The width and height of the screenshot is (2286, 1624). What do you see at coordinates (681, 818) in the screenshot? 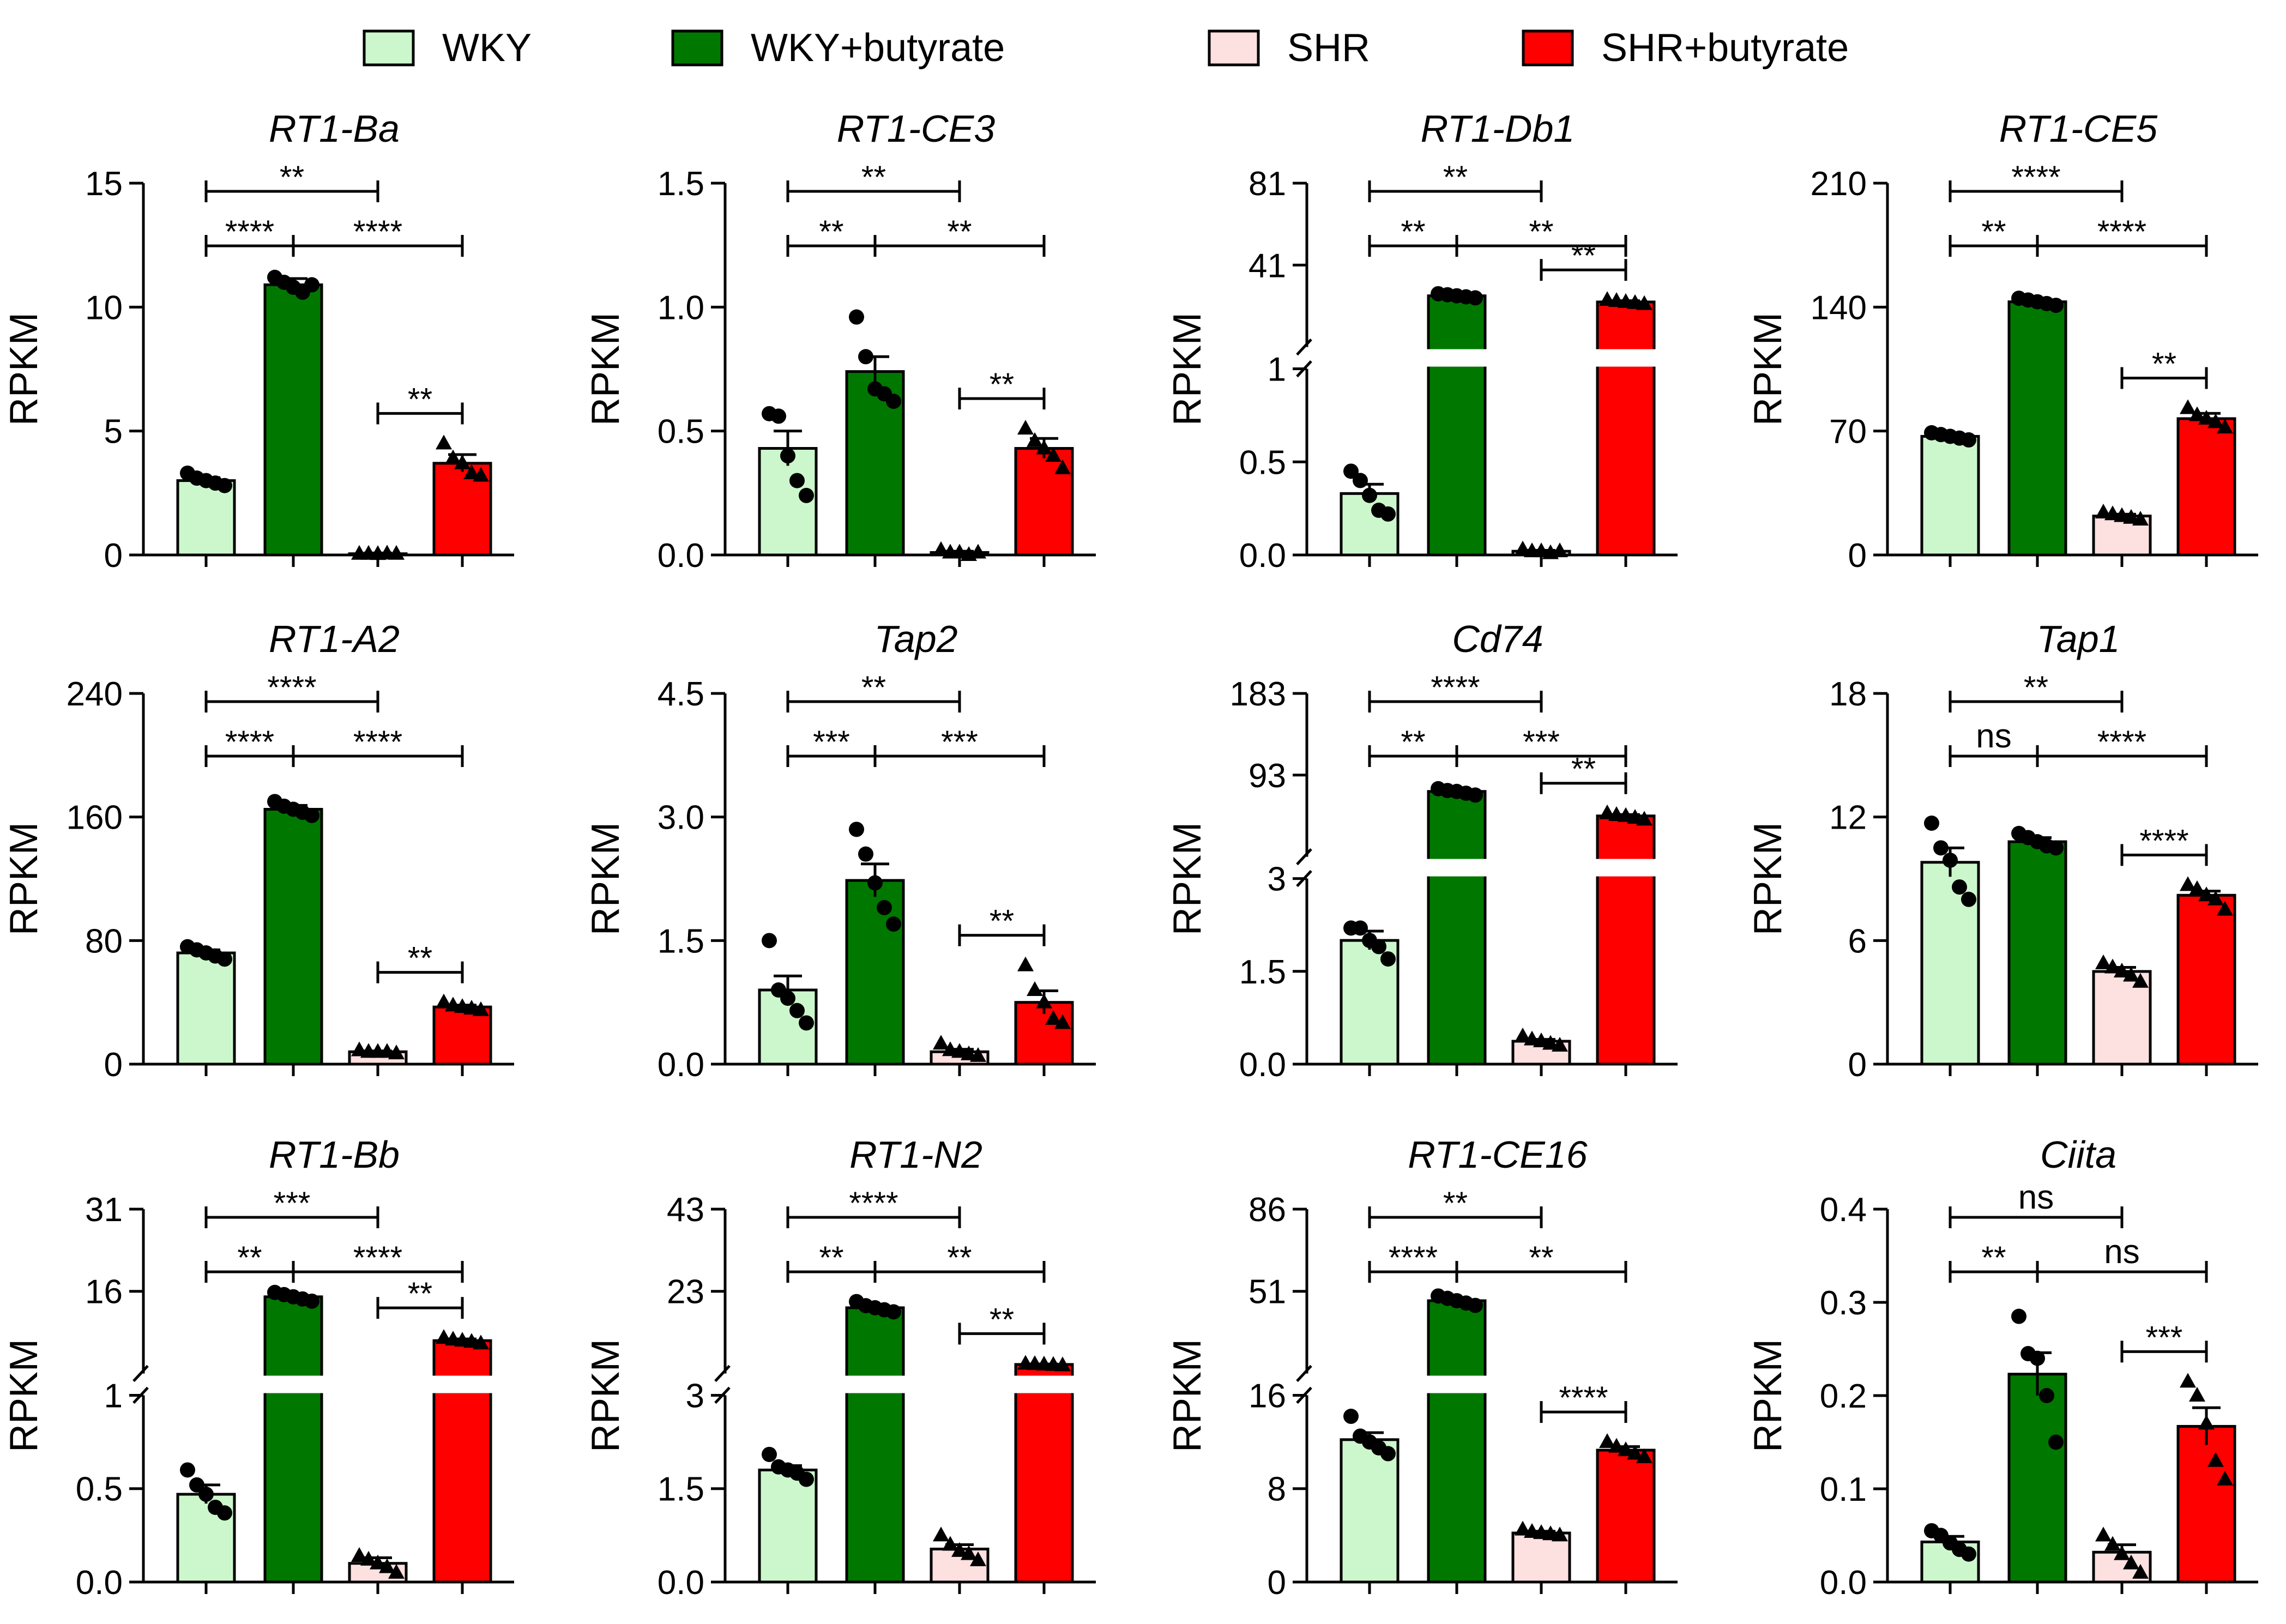
I see `y-tick-label: 3.0` at bounding box center [681, 818].